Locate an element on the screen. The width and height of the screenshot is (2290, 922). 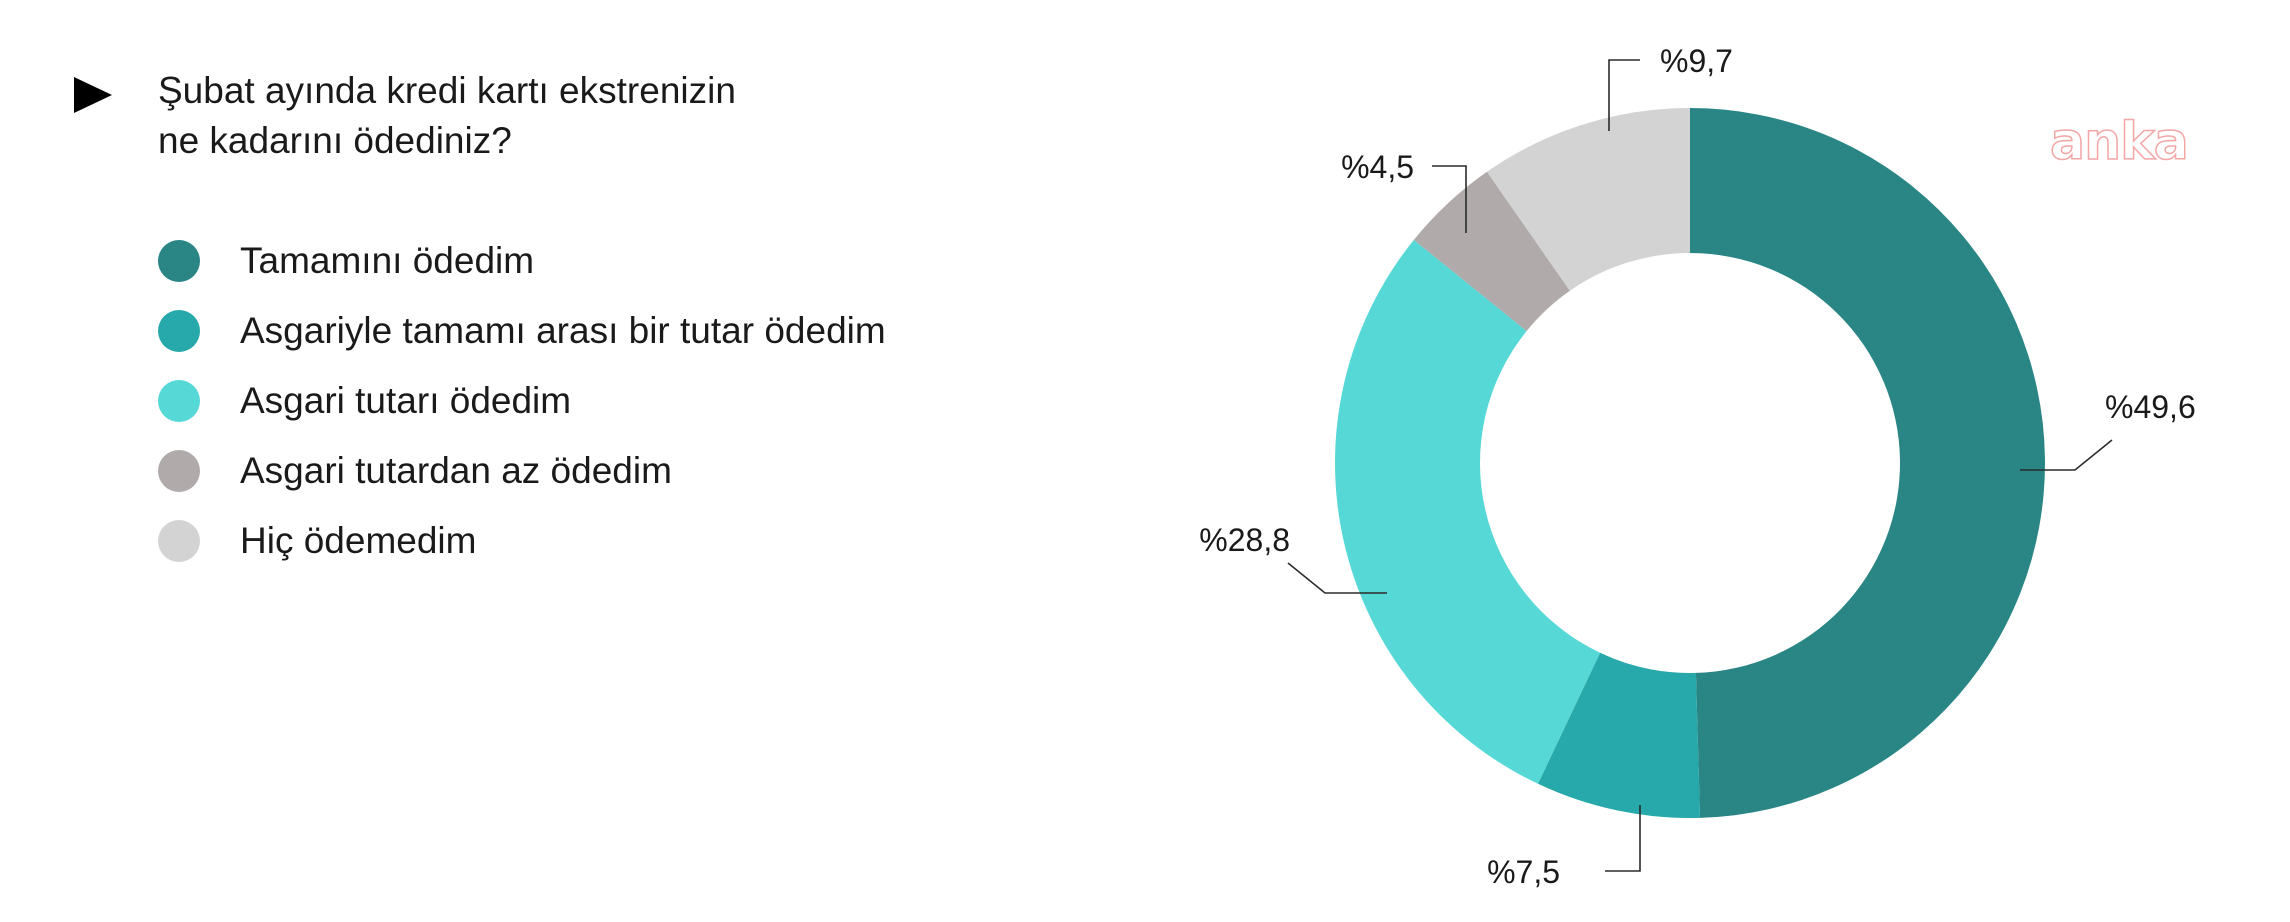
slice-label-asgari-tutardan-az-odedim: %4,5 is located at coordinates (1377, 167).